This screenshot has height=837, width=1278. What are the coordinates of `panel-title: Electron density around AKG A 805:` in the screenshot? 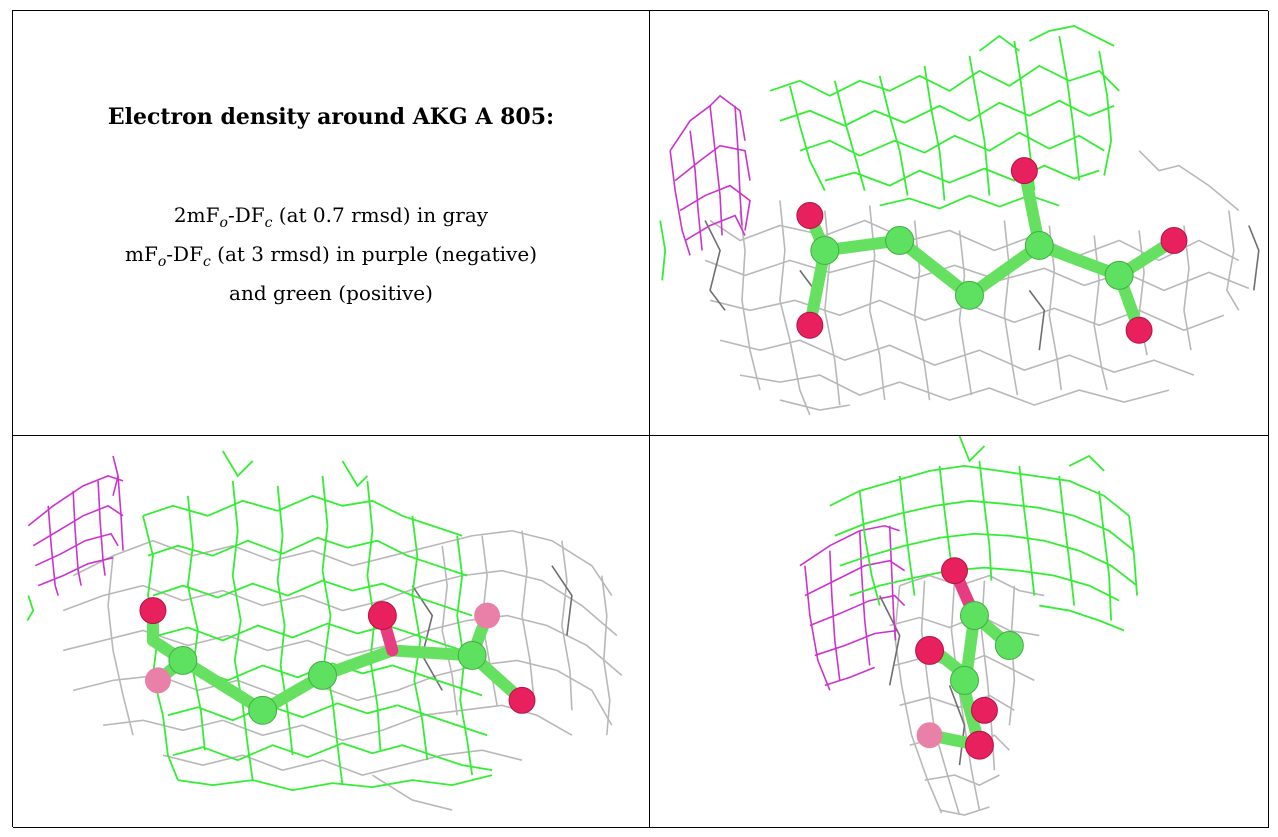 It's located at (331, 117).